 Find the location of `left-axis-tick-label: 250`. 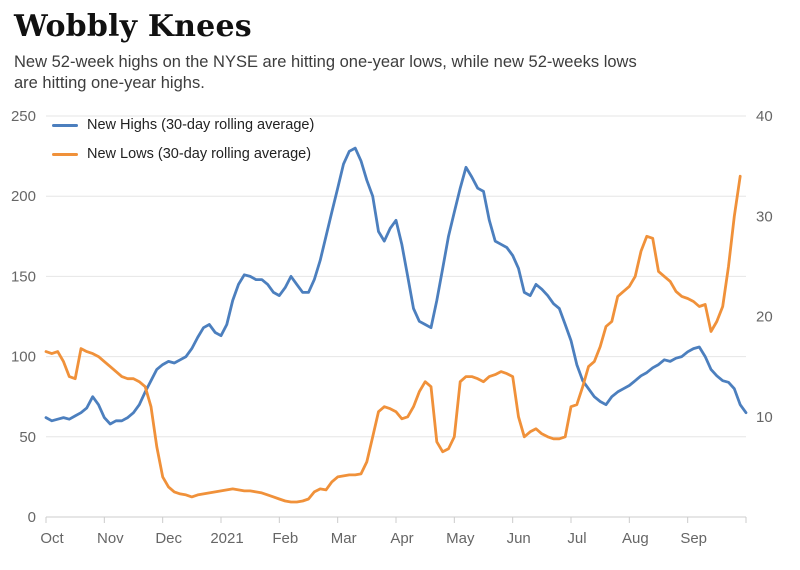

left-axis-tick-label: 250 is located at coordinates (23, 116).